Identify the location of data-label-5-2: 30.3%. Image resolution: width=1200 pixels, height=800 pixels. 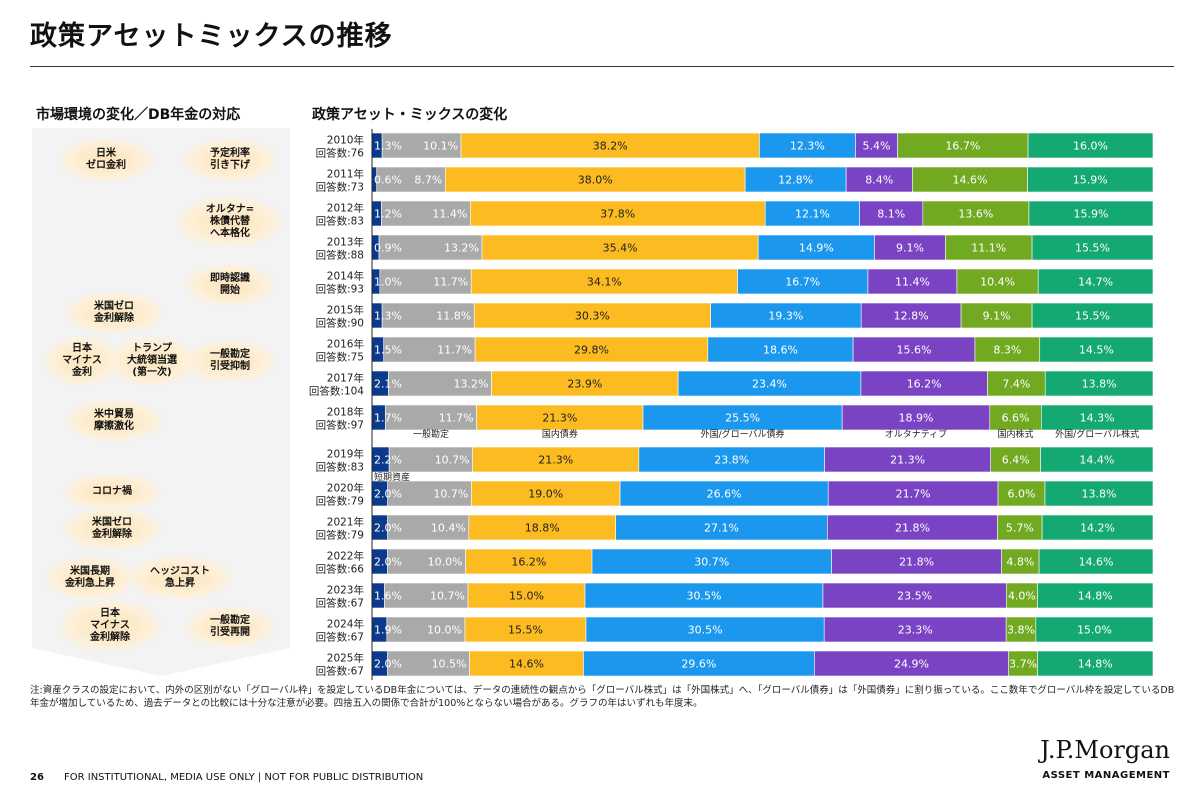
(592, 316).